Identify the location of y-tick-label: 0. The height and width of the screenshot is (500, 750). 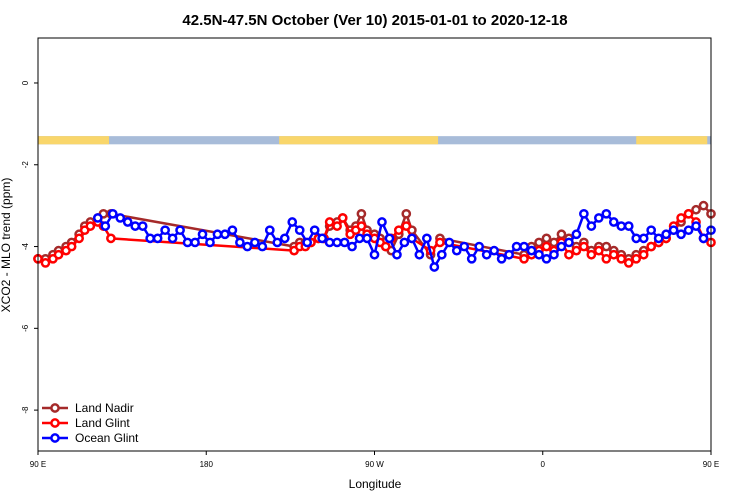
(25, 82).